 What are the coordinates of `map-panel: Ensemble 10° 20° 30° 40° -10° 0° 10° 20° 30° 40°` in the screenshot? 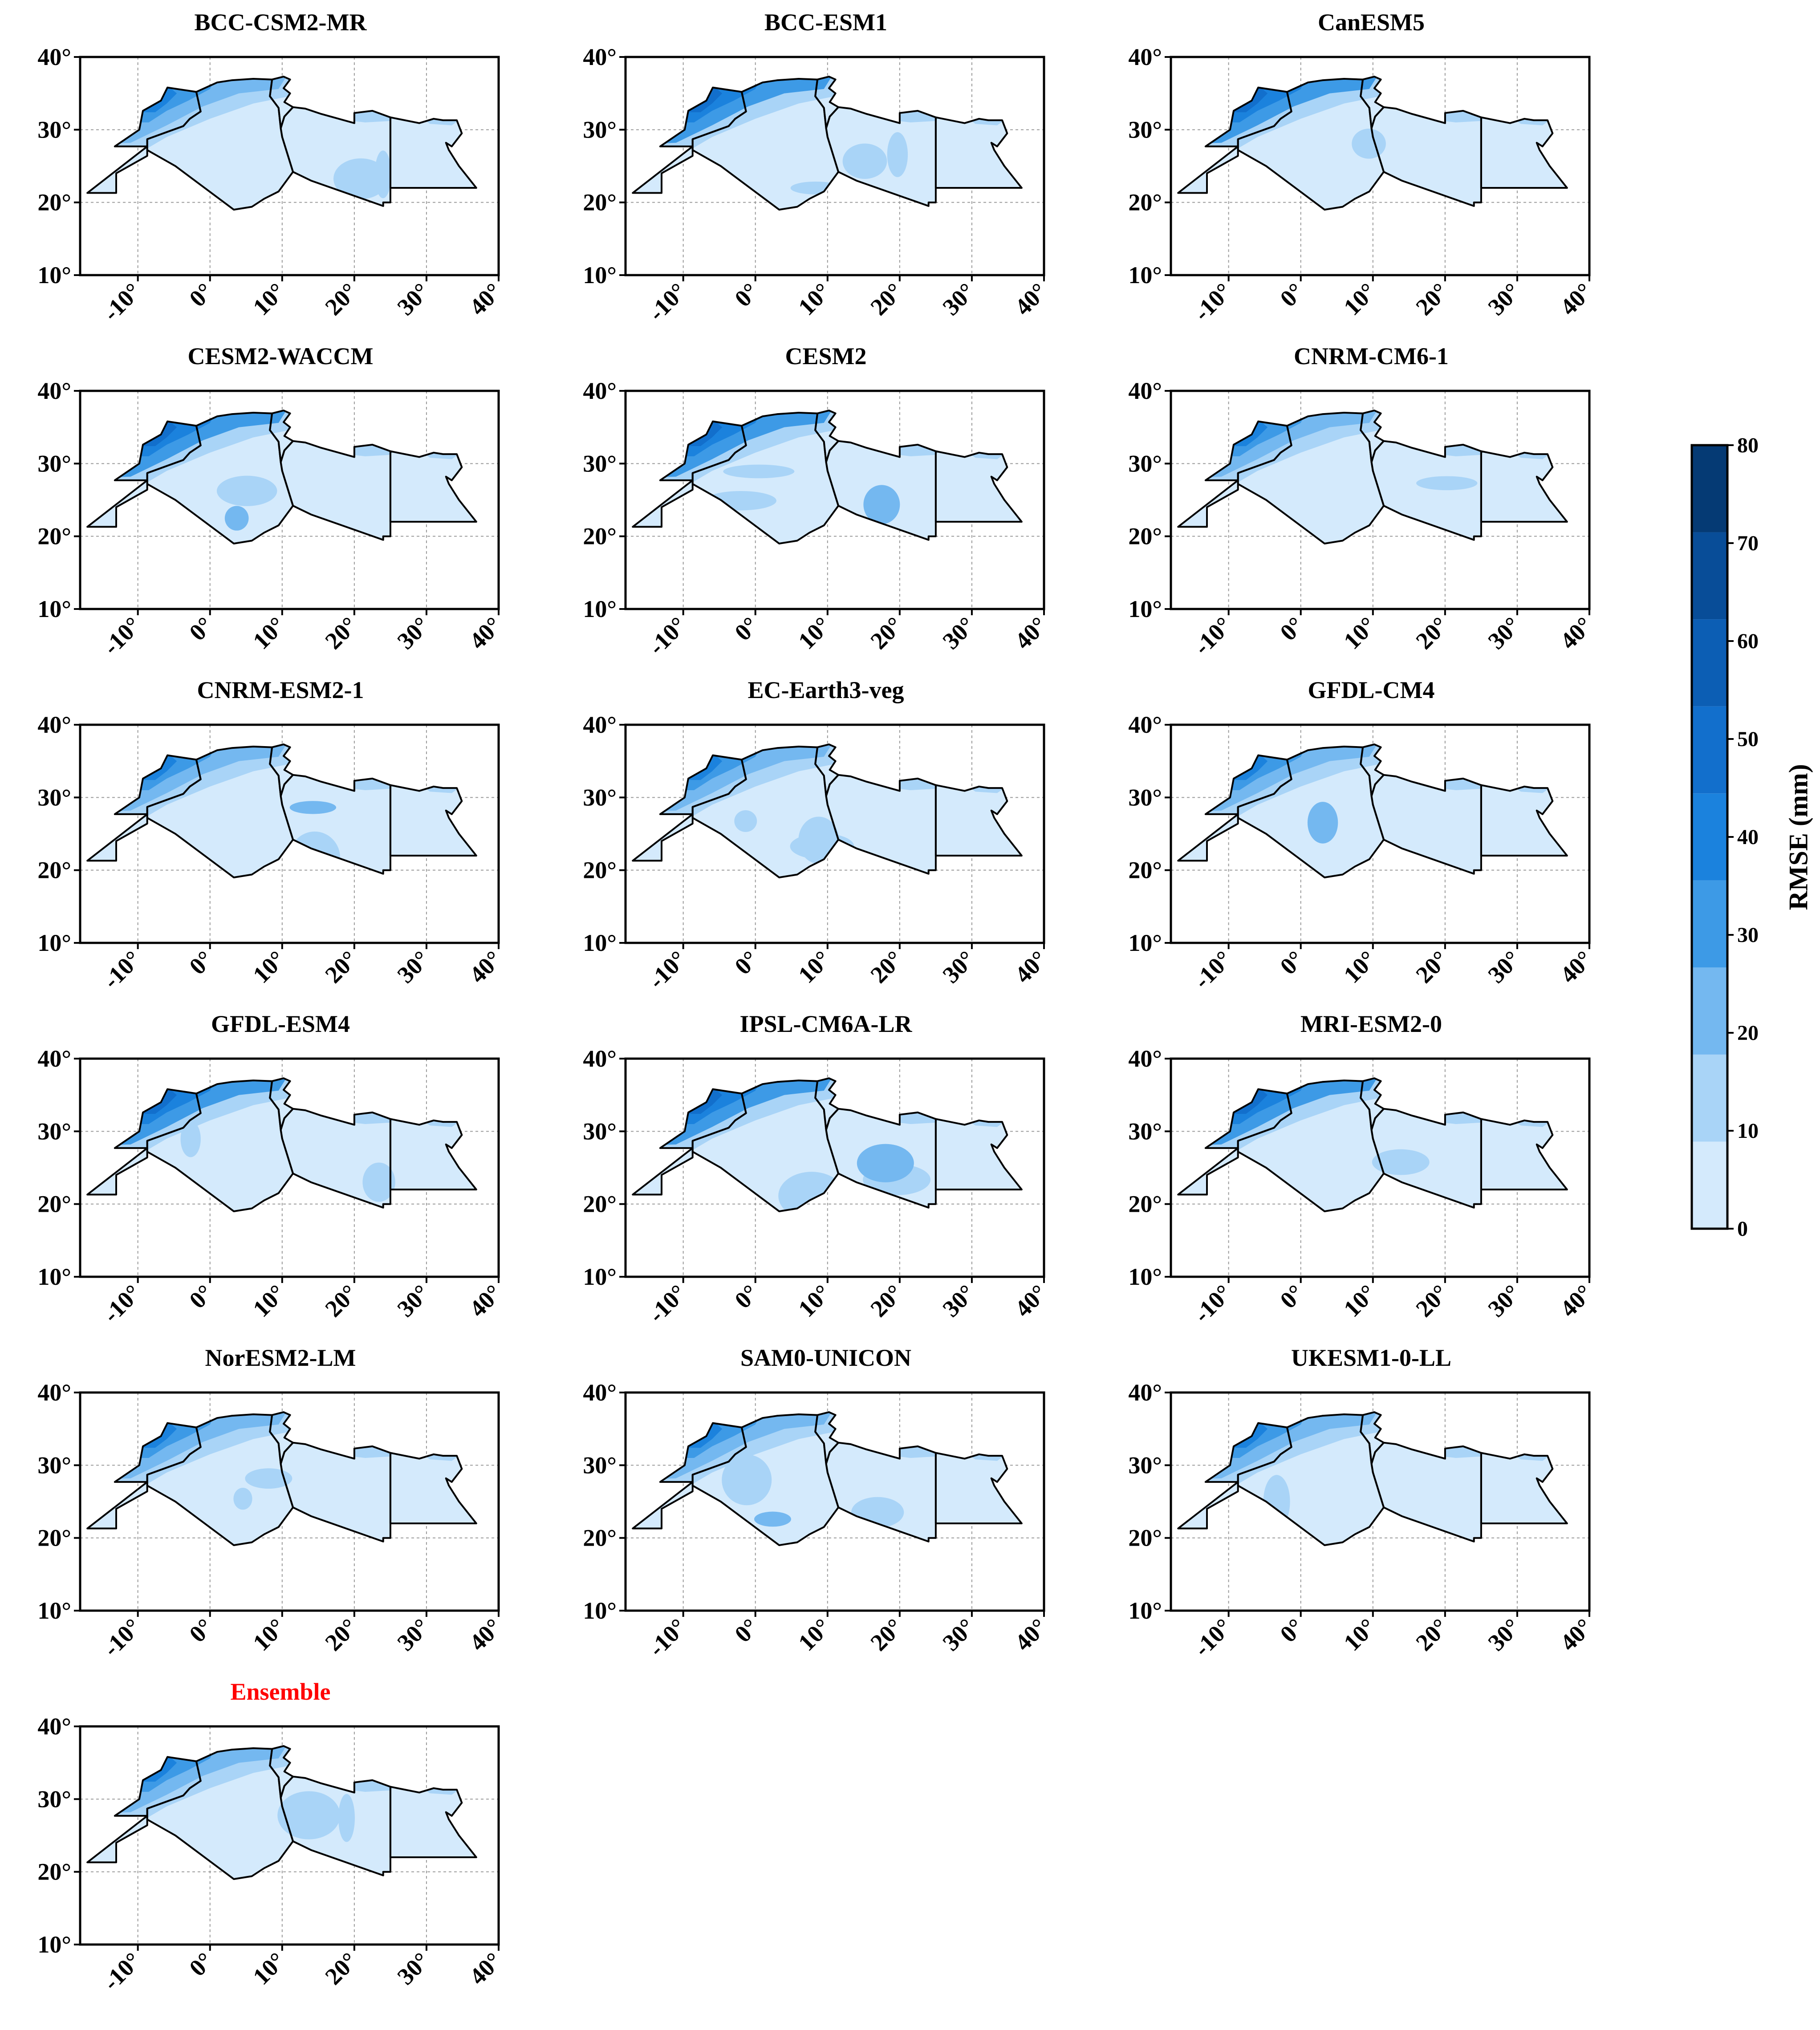 It's located at (280, 1847).